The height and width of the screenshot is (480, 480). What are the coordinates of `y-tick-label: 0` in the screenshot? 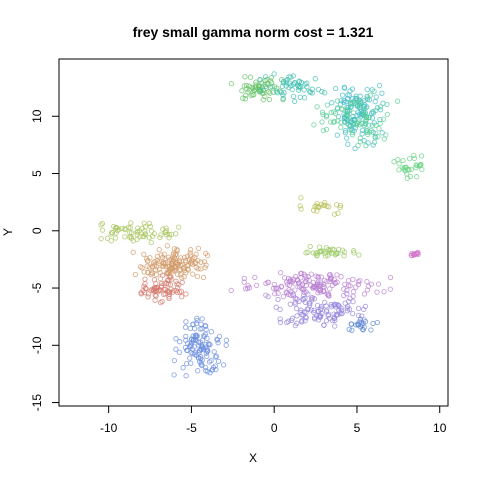 It's located at (37, 230).